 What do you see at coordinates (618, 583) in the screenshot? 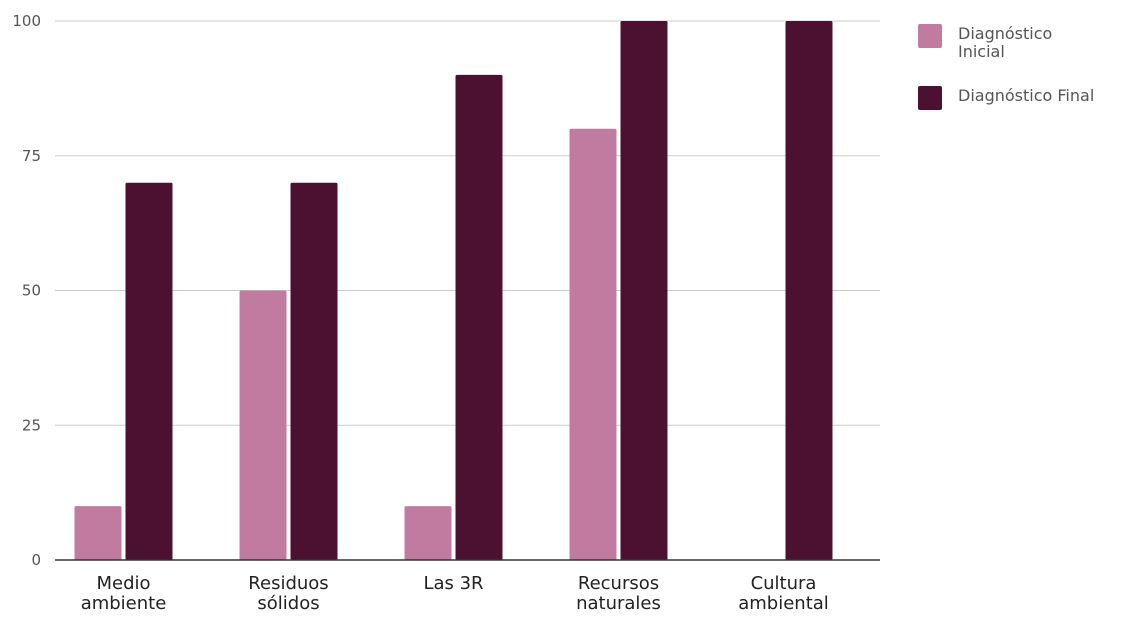
I see `x-tick-label: Recursos` at bounding box center [618, 583].